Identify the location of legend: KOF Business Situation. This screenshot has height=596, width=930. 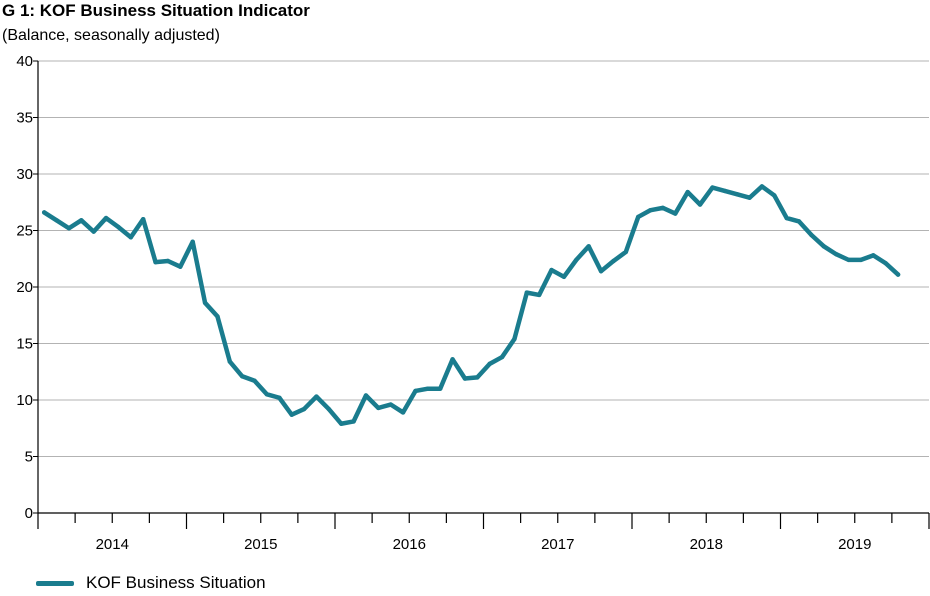
(151, 583).